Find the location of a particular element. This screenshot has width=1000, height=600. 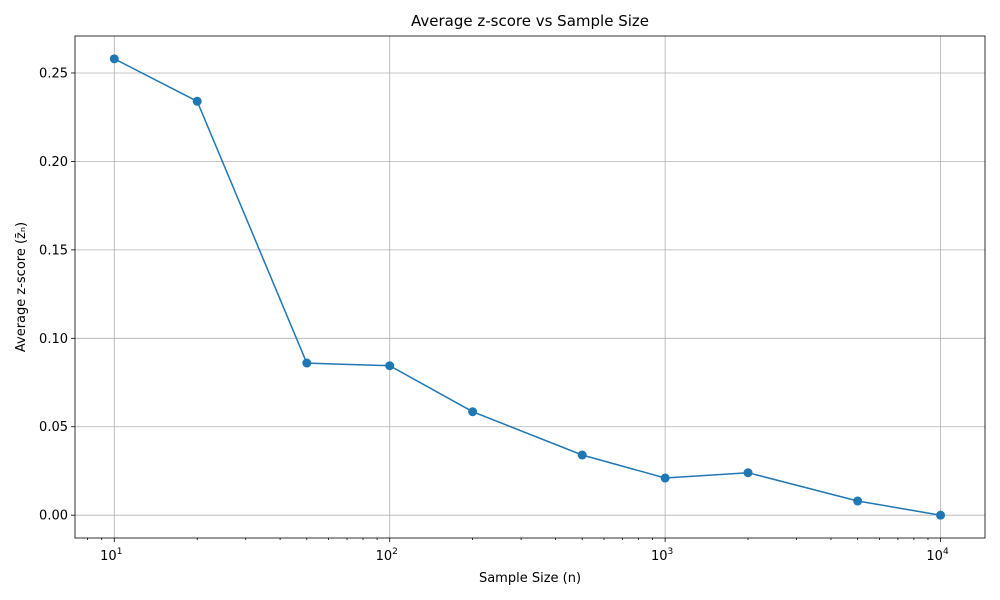

y-tick-label: 0.25 is located at coordinates (53, 73).